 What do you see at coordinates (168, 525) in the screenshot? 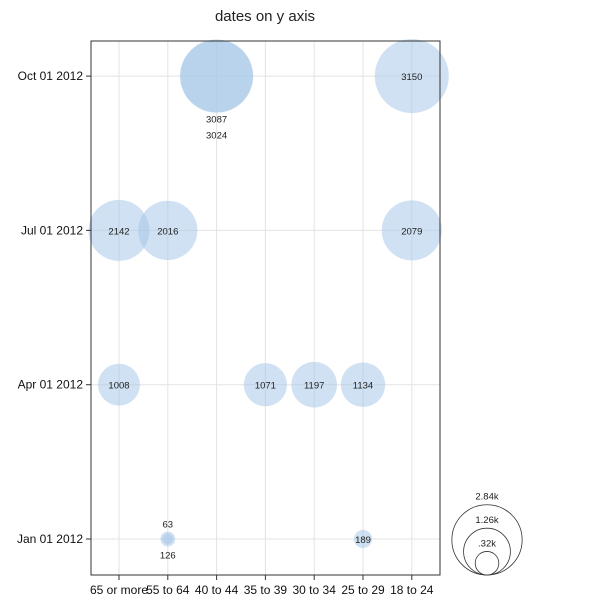
I see `bubble-label: 63` at bounding box center [168, 525].